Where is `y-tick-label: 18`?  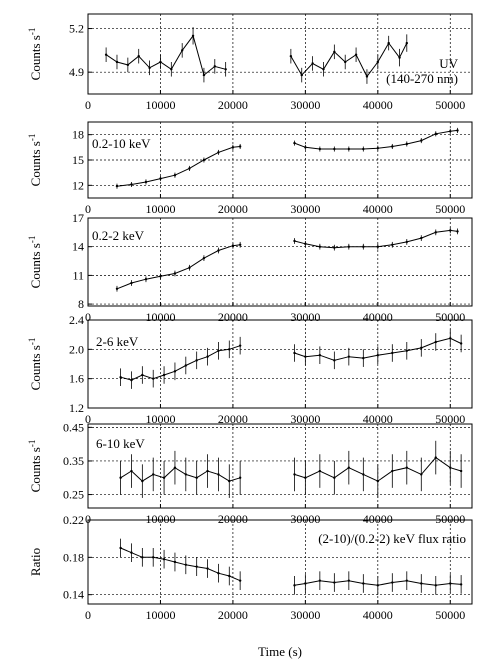
y-tick-label: 18 is located at coordinates (78, 135).